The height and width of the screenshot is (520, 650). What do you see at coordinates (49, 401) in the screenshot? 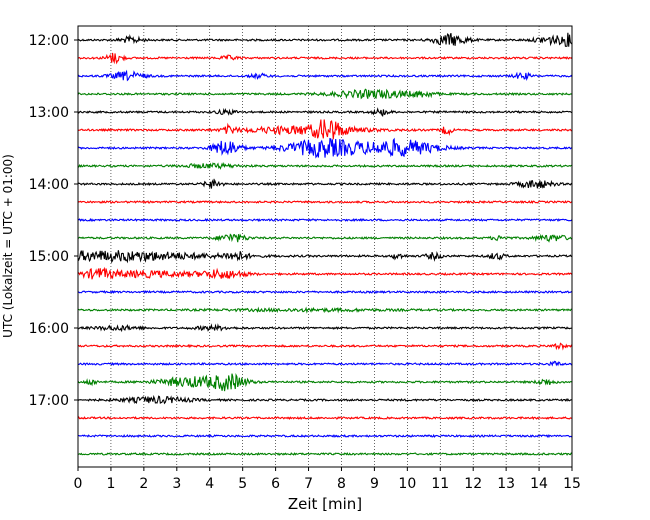
I see `y-tick-label: 17:00` at bounding box center [49, 401].